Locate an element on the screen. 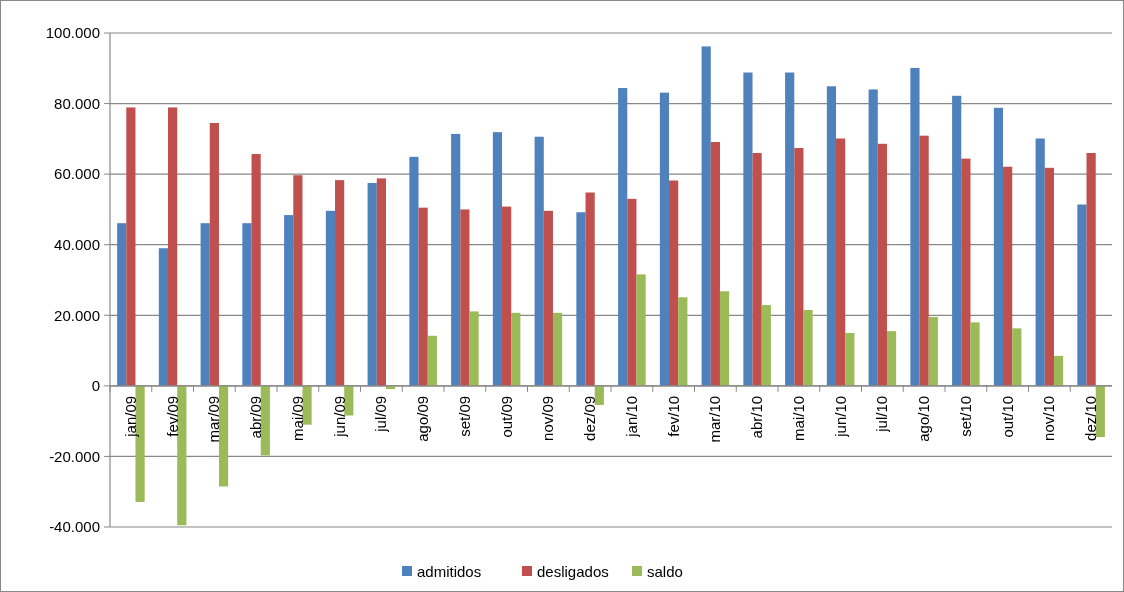 Image resolution: width=1124 pixels, height=592 pixels. x-tick-label: ago/10 is located at coordinates (924, 418).